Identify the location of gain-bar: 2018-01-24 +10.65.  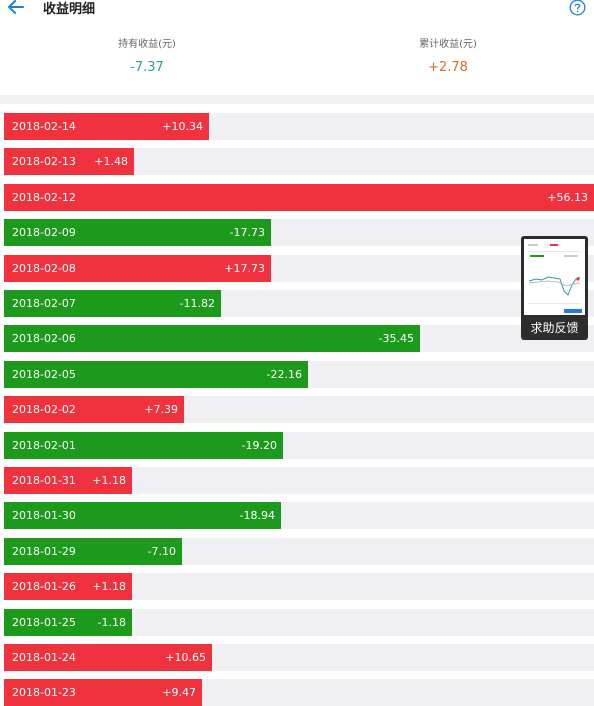
(108, 657).